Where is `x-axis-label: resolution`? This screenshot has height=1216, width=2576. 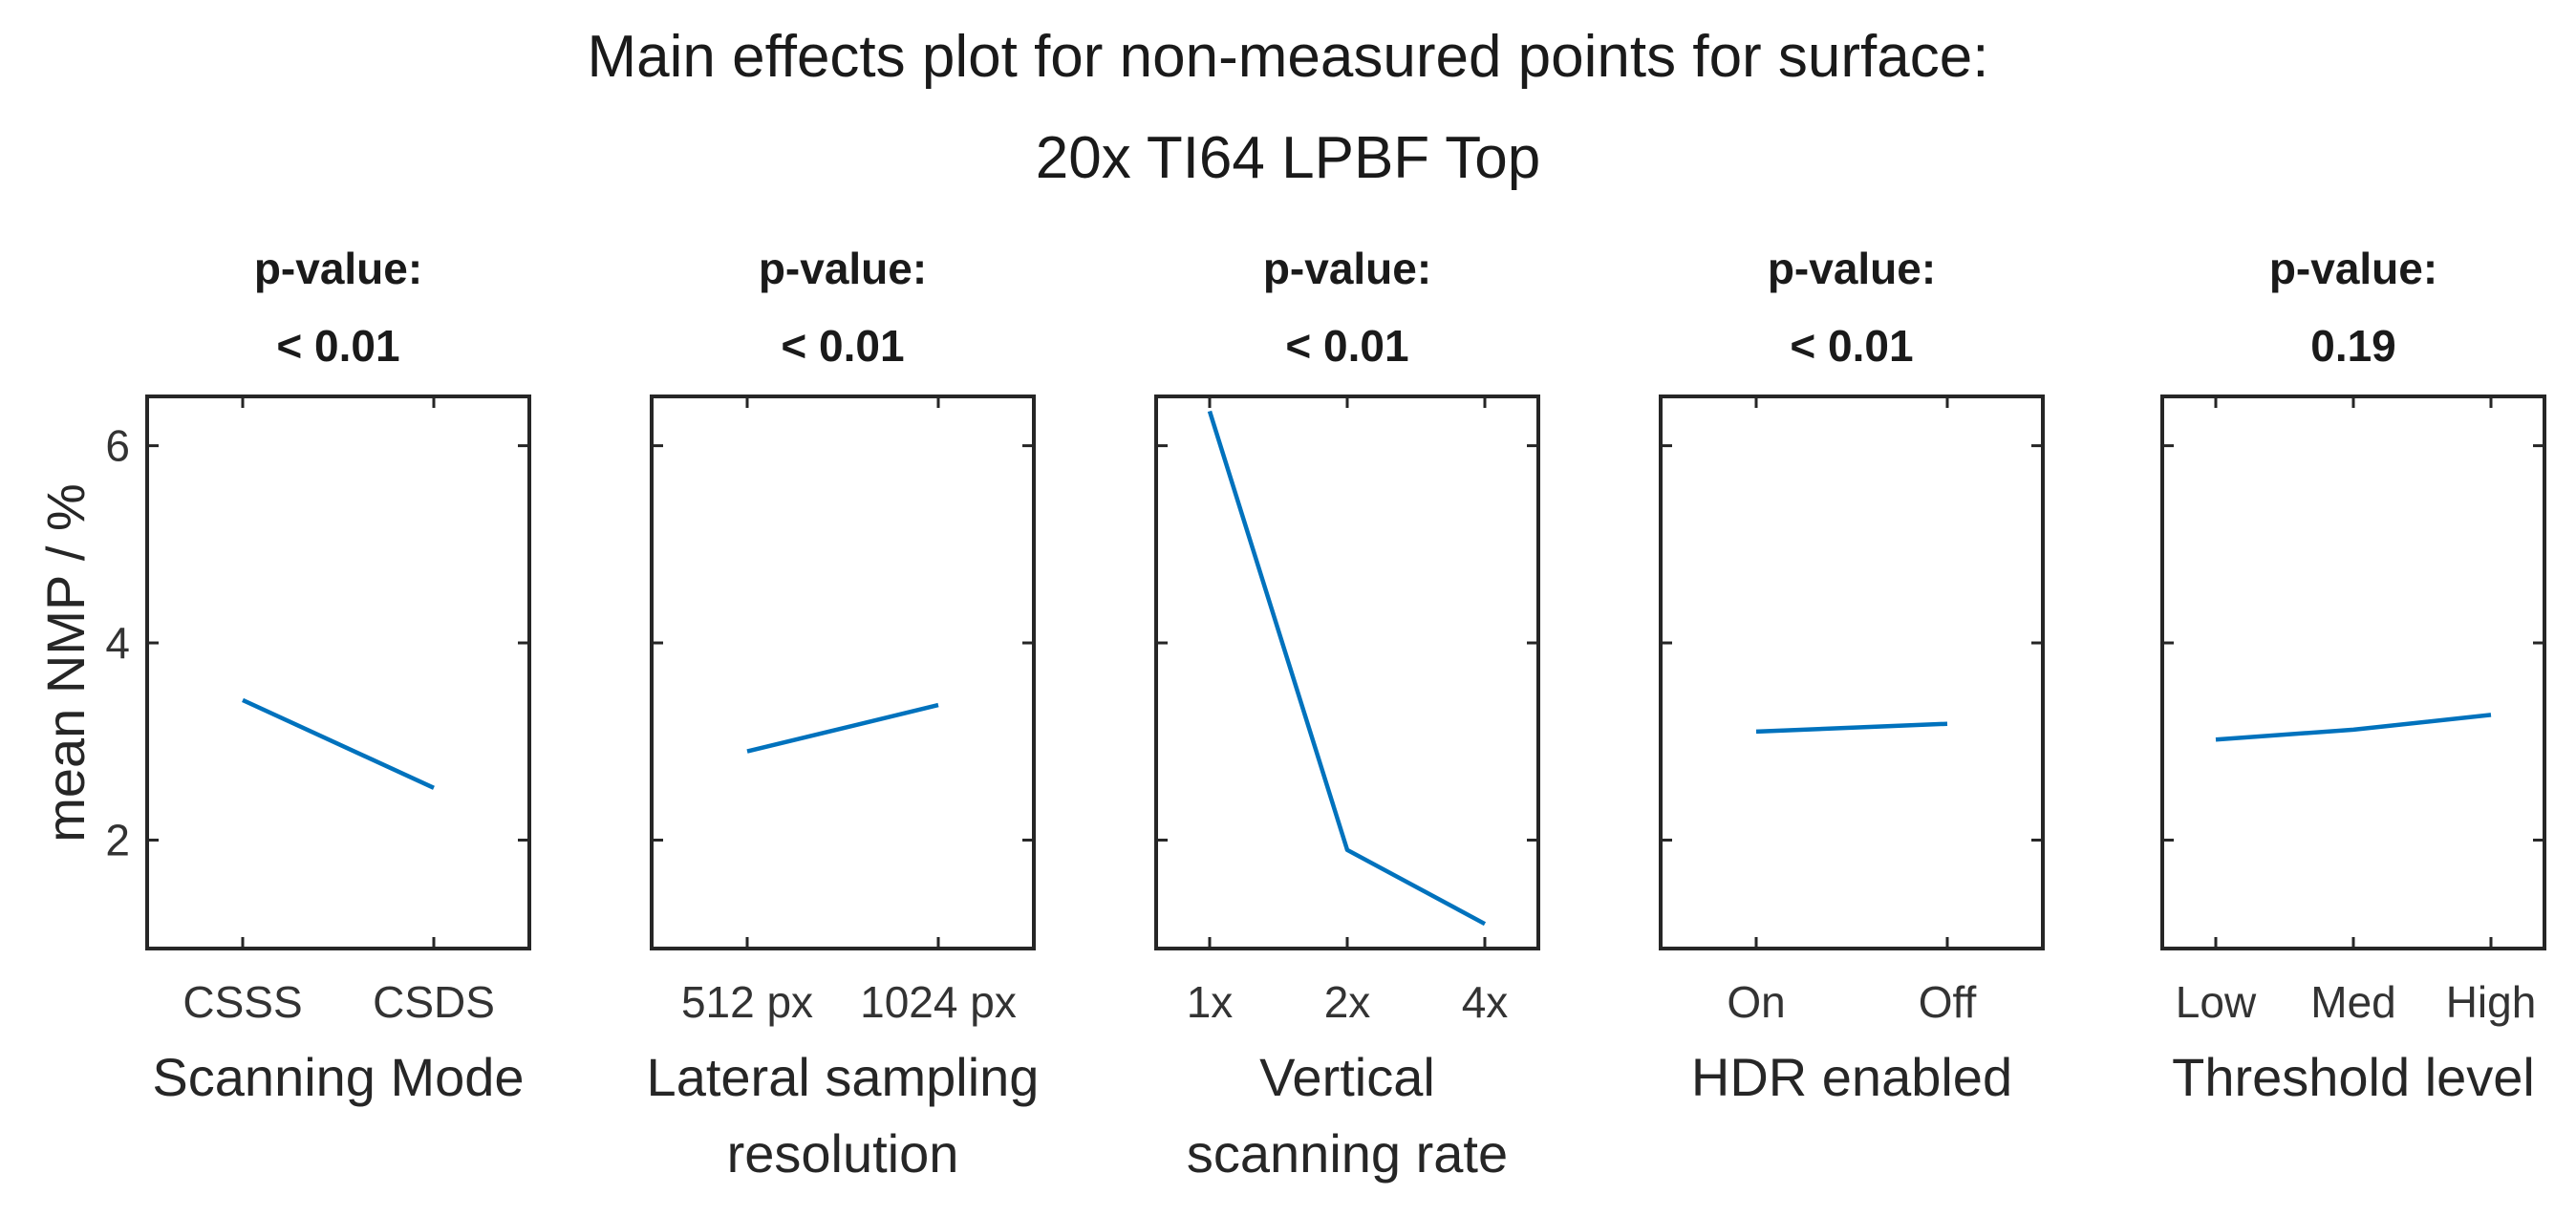 x-axis-label: resolution is located at coordinates (843, 1153).